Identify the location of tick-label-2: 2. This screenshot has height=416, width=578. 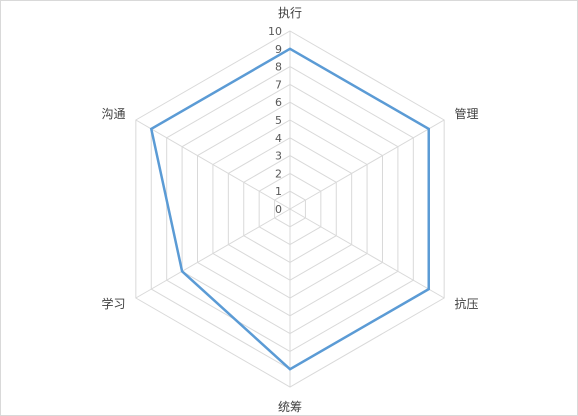
(278, 173).